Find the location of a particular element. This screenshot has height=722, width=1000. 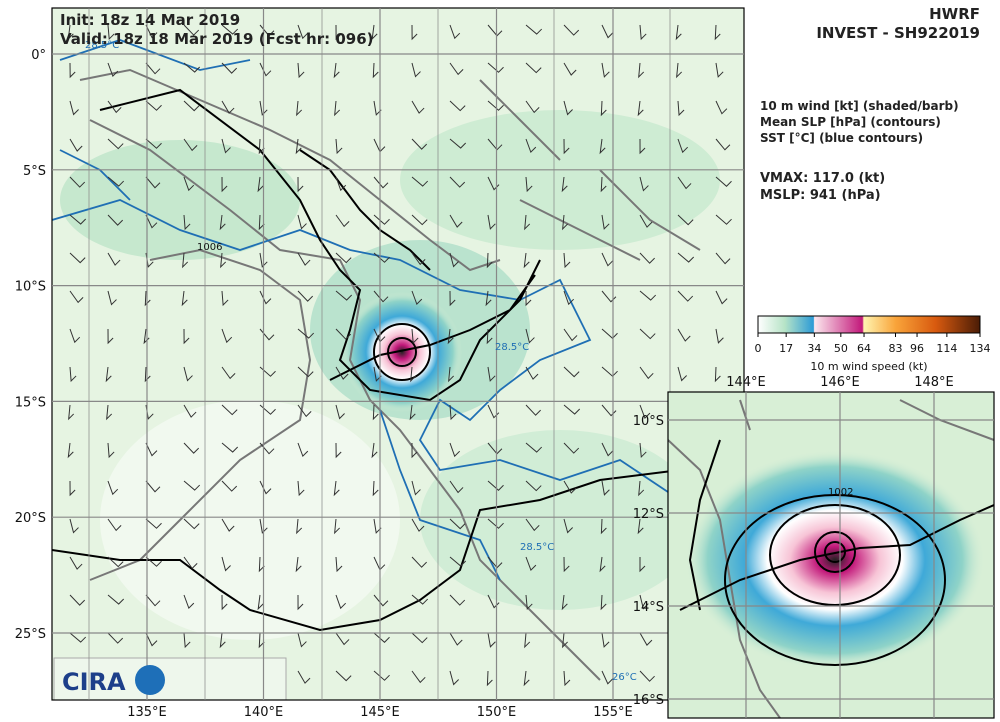

inset-lon-label: 146°E is located at coordinates (840, 382).